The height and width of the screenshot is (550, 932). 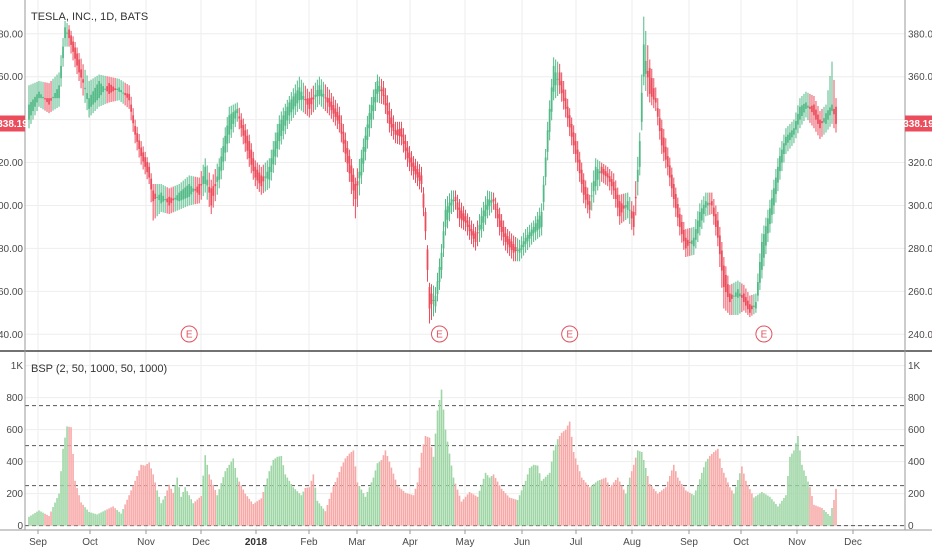 What do you see at coordinates (920, 206) in the screenshot?
I see `price-tick-label: 300.00` at bounding box center [920, 206].